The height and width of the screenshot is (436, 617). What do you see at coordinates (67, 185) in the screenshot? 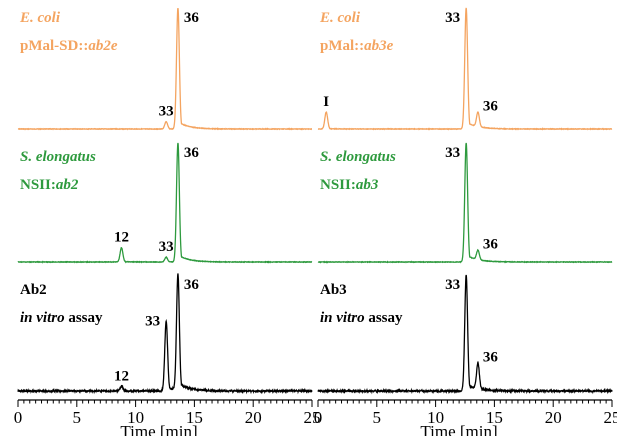
I see `label-span: ab2` at bounding box center [67, 185].